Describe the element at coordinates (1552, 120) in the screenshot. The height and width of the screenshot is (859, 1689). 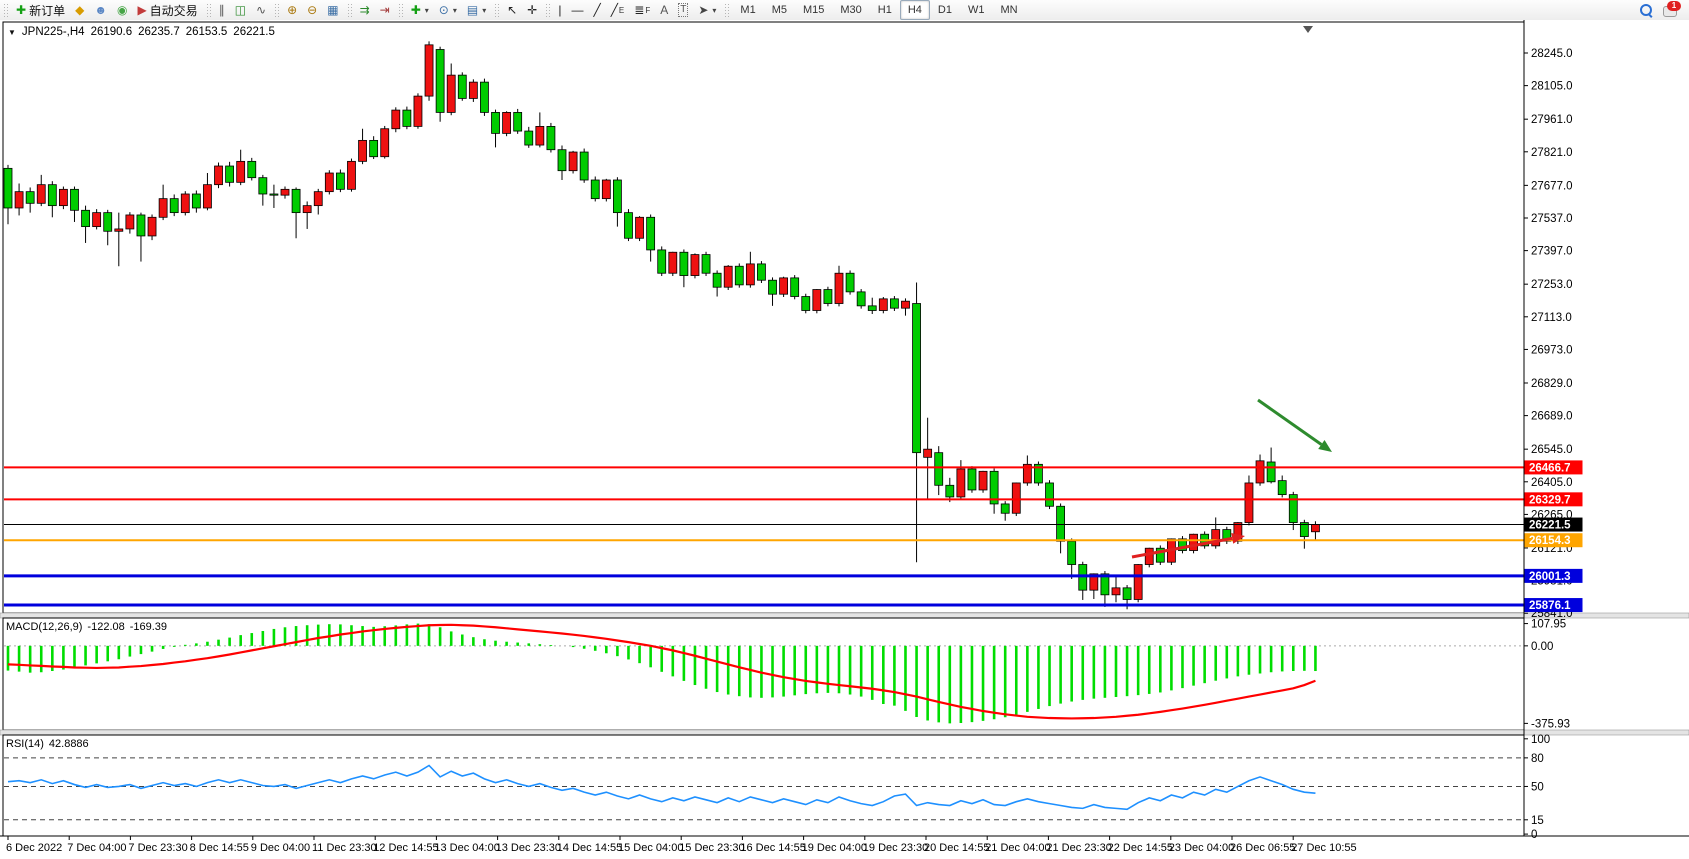
I see `price-tick-label: 27961.0` at that location.